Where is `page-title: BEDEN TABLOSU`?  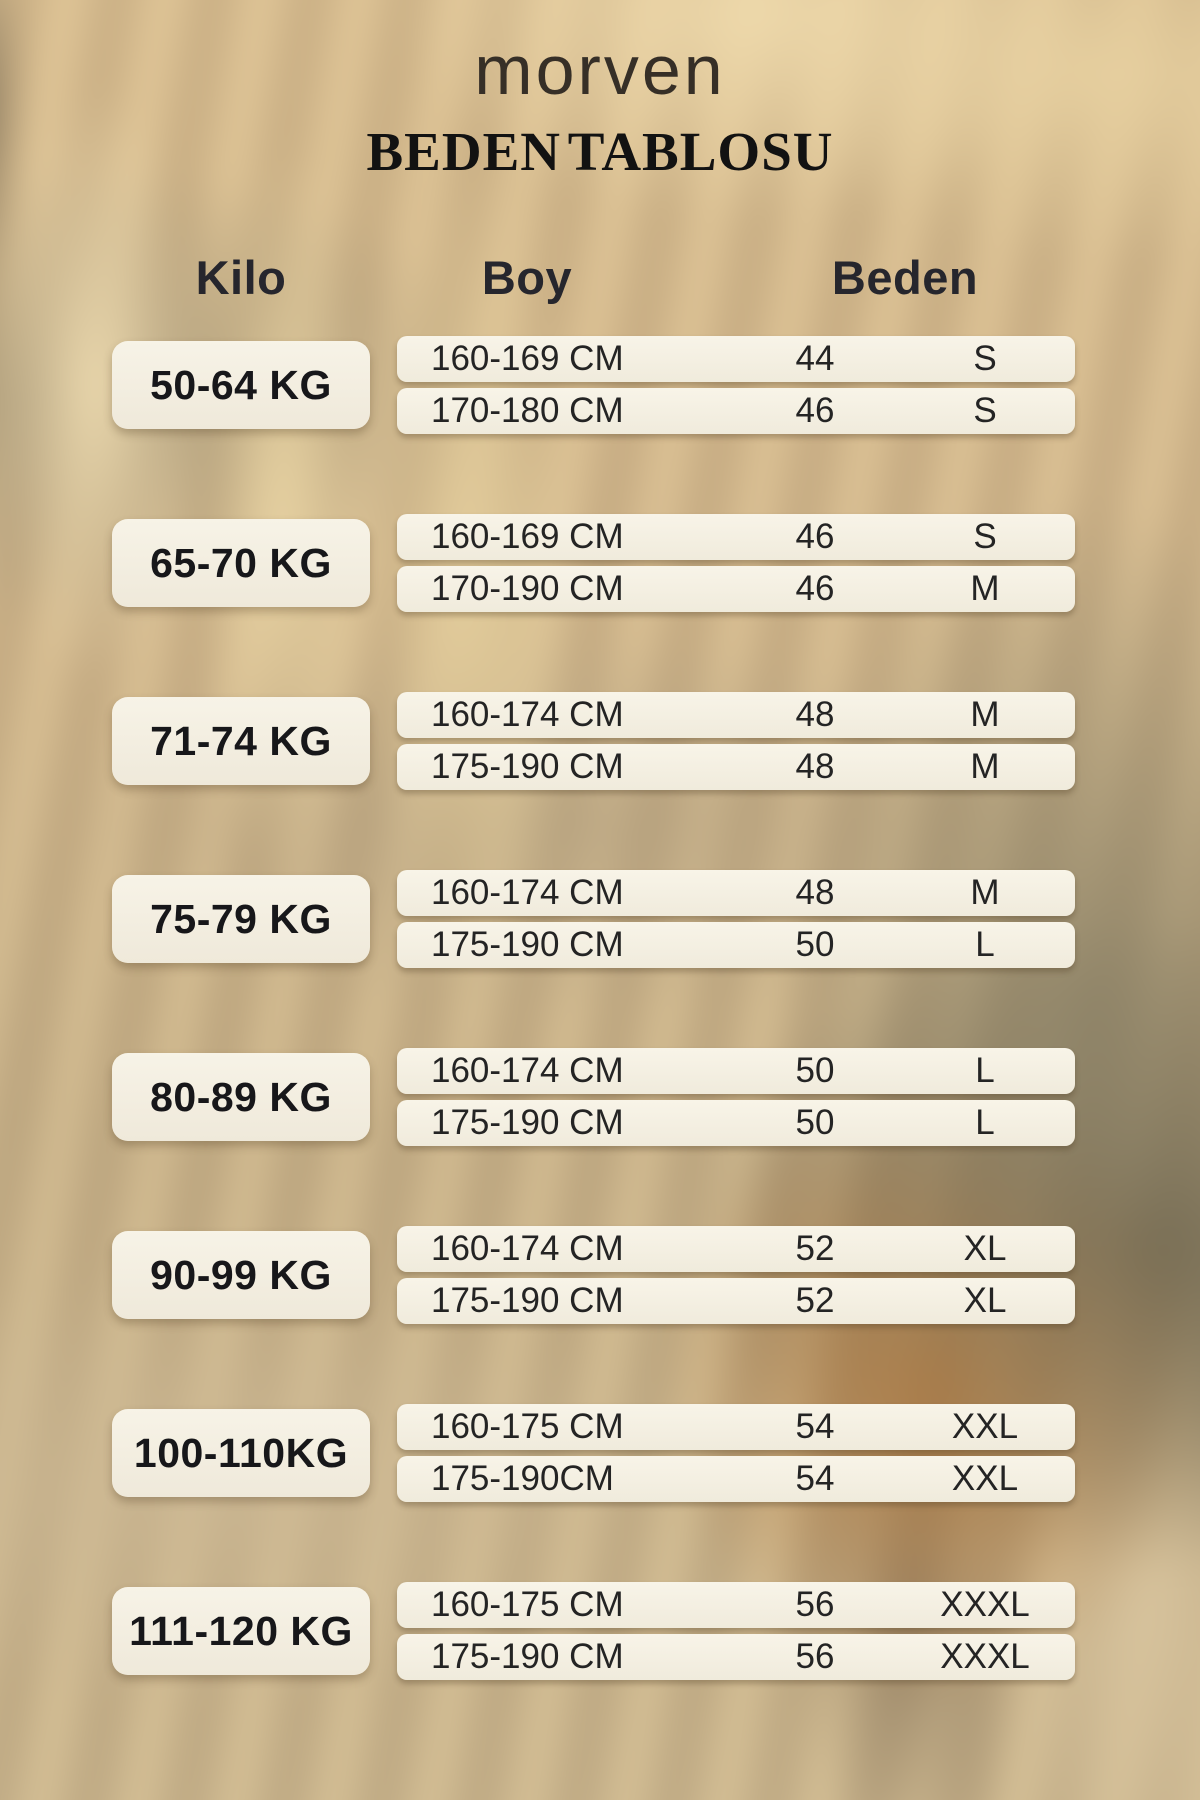
page-title: BEDEN TABLOSU is located at coordinates (600, 151).